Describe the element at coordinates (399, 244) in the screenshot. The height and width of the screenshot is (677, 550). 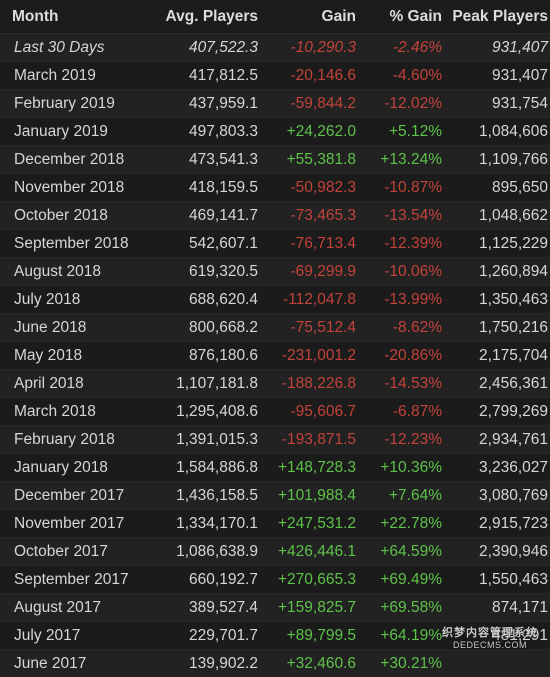
I see `cell-percent-gain: -12.39%` at that location.